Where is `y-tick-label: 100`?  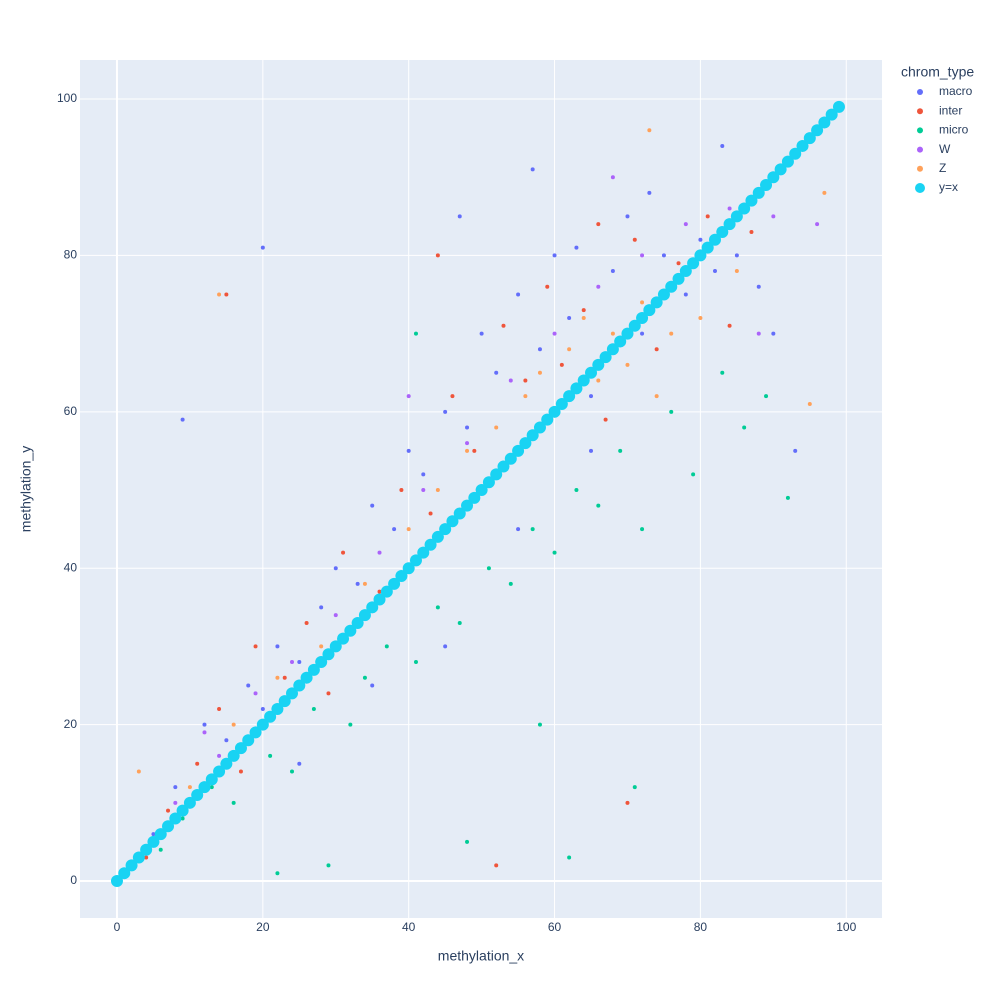
y-tick-label: 100 is located at coordinates (67, 98).